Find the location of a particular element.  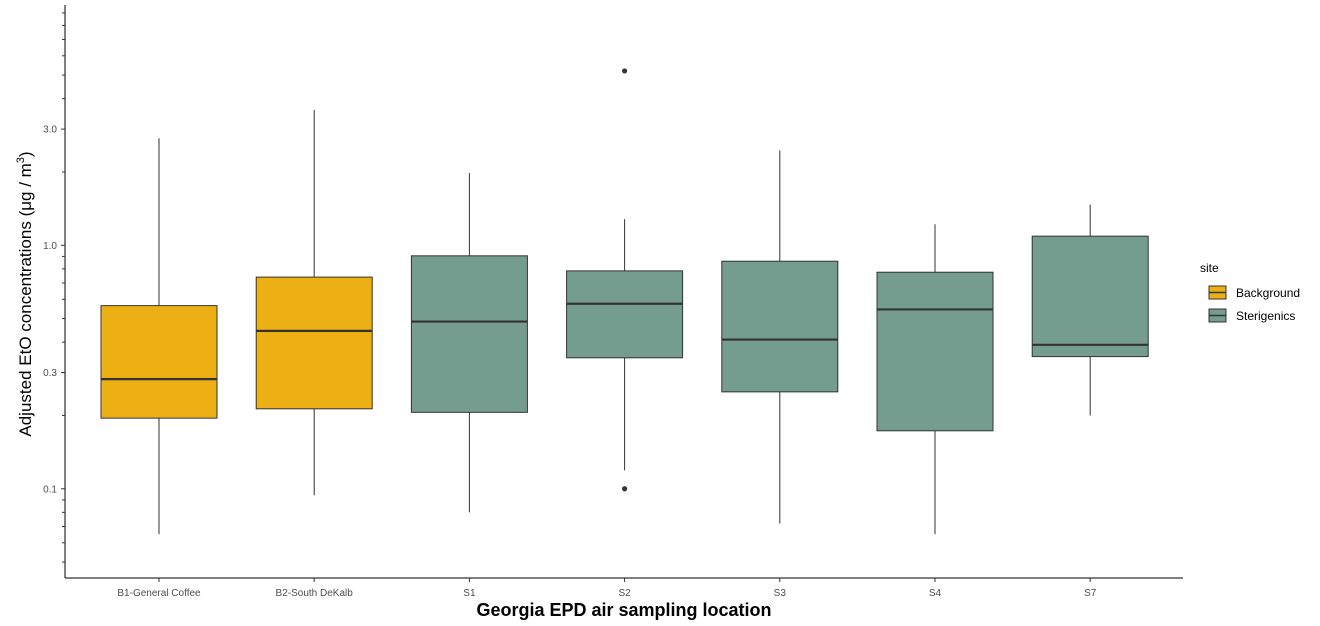

y-tick-label: 0.3 is located at coordinates (50, 373).